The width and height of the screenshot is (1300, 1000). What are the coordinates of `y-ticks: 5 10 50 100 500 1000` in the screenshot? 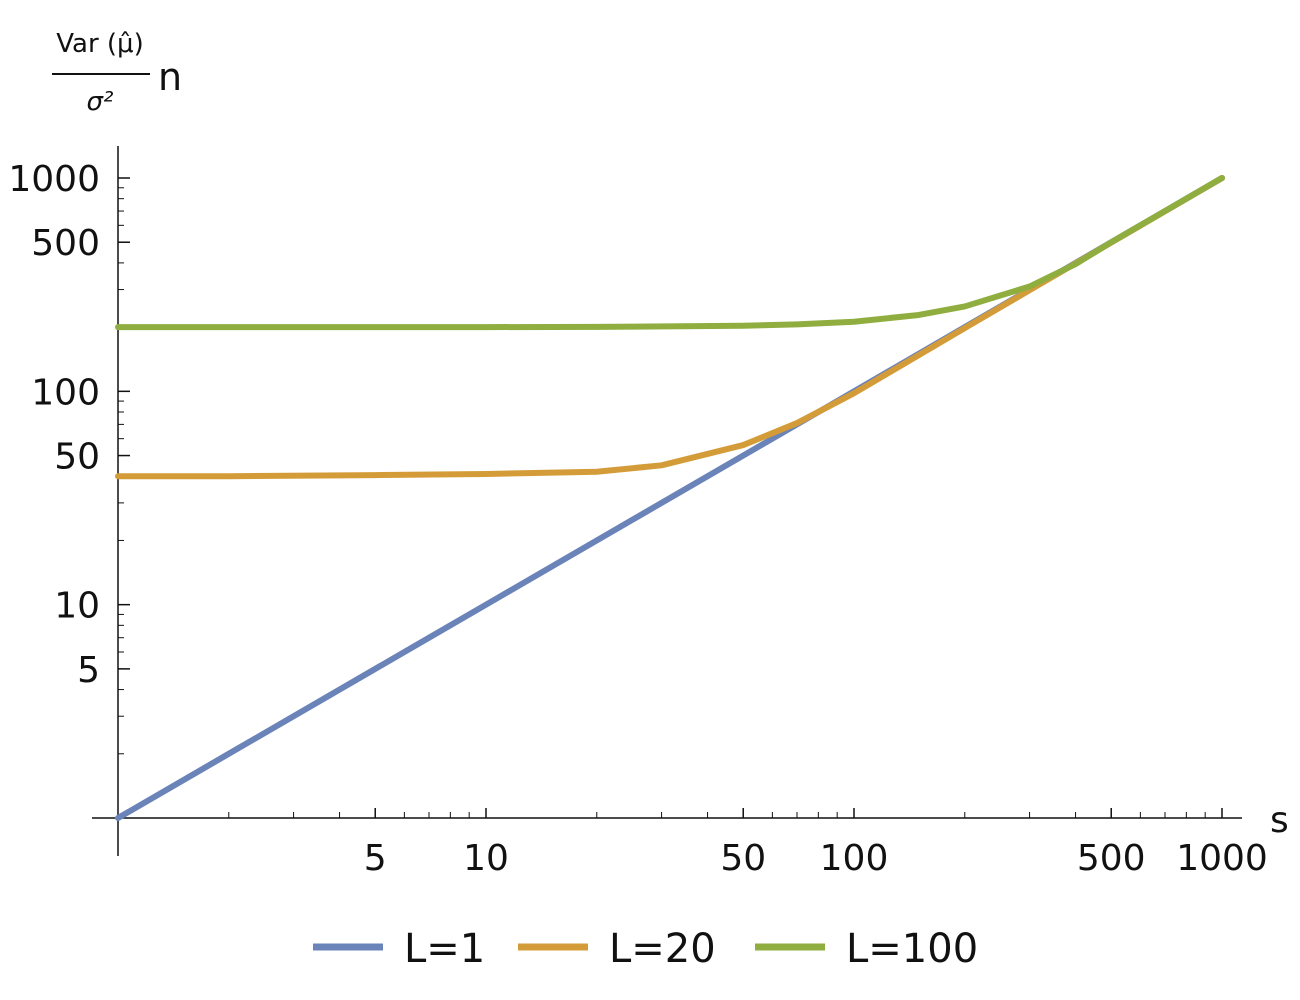 It's located at (69, 425).